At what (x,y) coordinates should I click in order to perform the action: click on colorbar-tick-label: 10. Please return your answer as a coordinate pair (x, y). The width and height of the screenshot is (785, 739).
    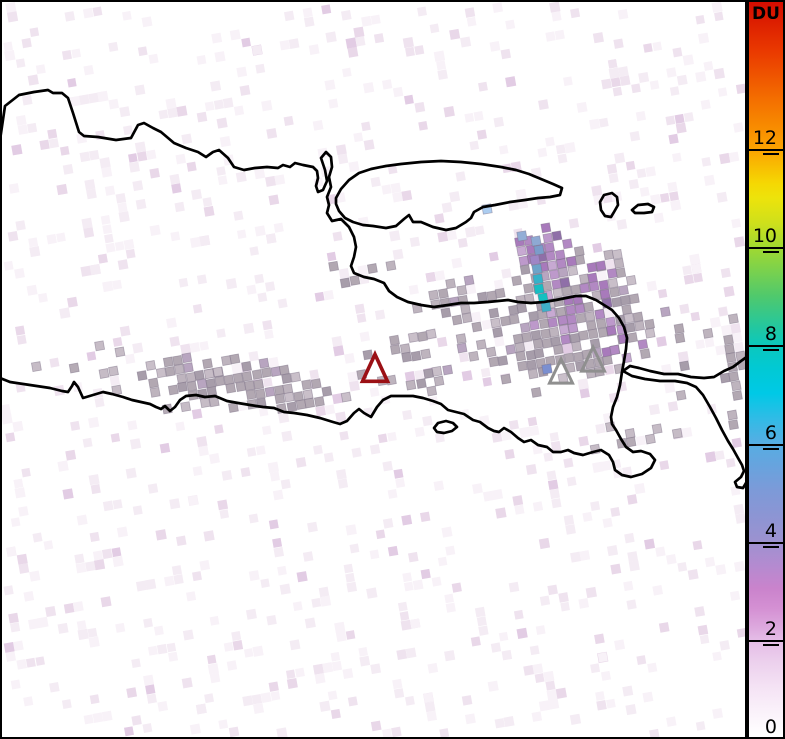
    Looking at the image, I should click on (764, 236).